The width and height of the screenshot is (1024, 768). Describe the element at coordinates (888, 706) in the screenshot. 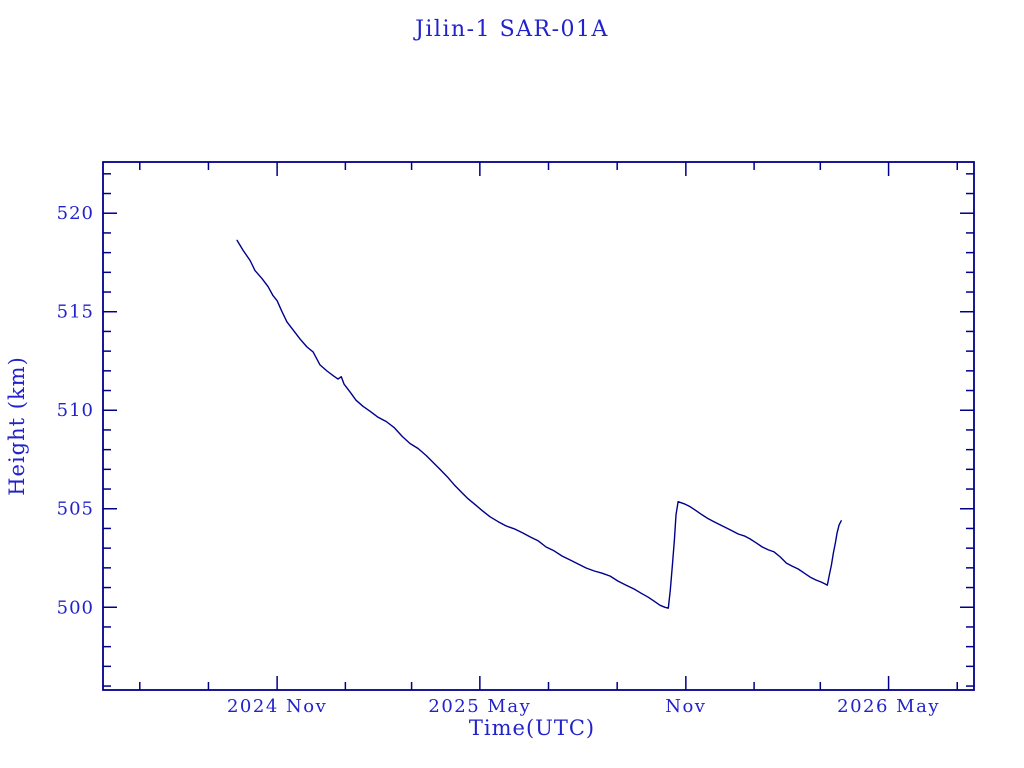

I see `x-tick-label: 2026 May` at that location.